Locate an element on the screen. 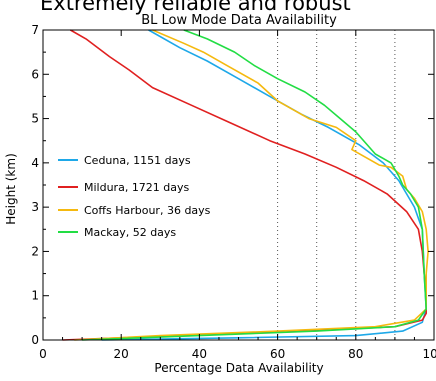  x-tick-label-60: 60 is located at coordinates (277, 354).